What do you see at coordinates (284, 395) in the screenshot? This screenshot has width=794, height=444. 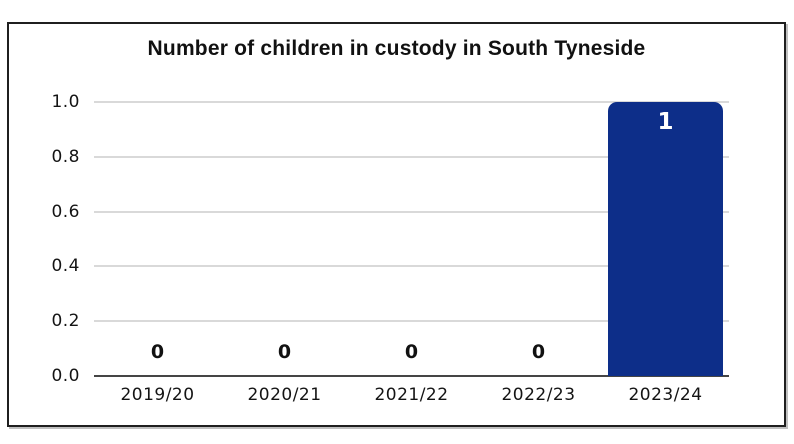 I see `x-tick-label: 2020/21` at bounding box center [284, 395].